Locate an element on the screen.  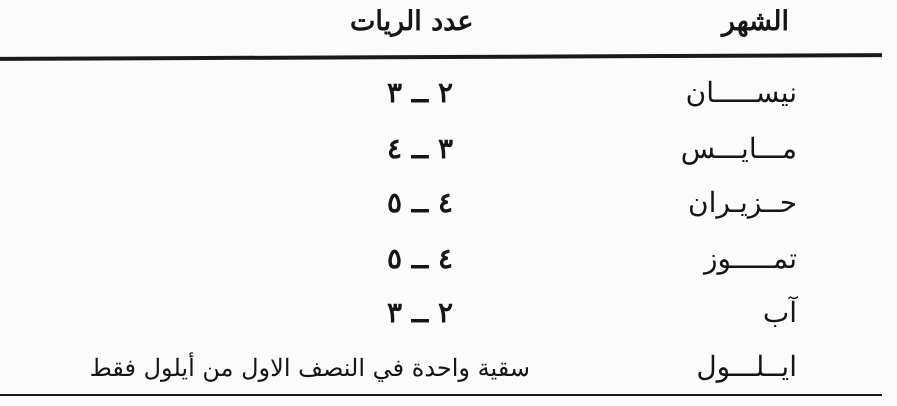
month-cell: حــزيـران is located at coordinates (742, 202).